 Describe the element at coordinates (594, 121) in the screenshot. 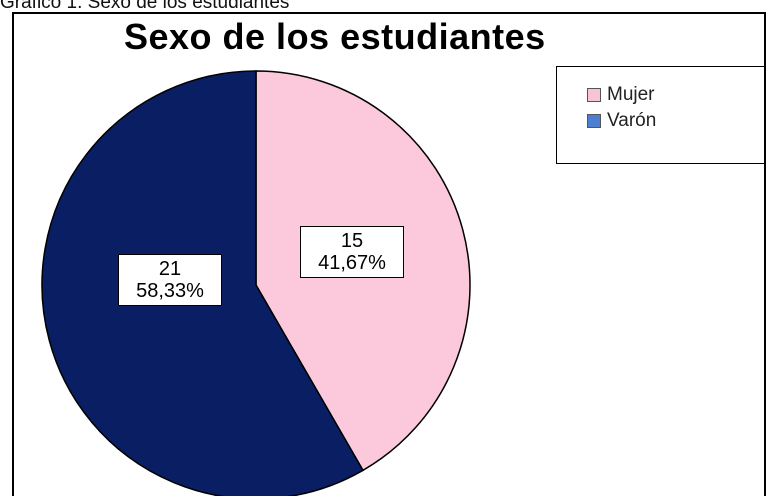

I see `legend-swatch-varon` at that location.